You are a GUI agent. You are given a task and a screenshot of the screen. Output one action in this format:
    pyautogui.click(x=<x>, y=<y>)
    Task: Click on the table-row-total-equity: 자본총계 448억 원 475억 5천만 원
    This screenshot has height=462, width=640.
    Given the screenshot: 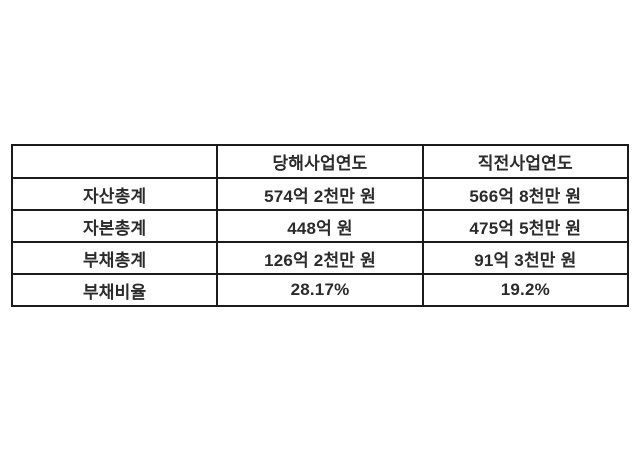 What is the action you would take?
    pyautogui.click(x=320, y=226)
    